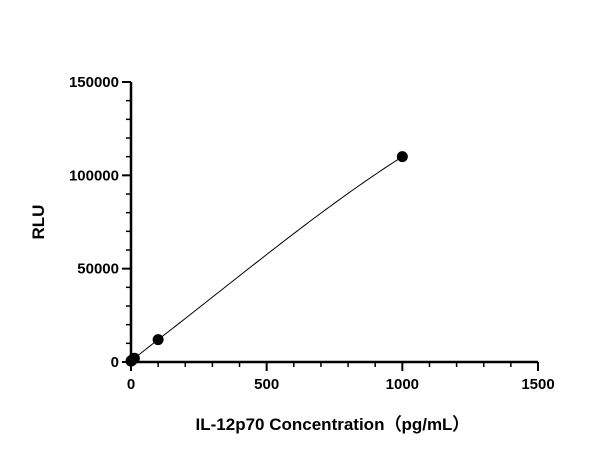  Describe the element at coordinates (266, 384) in the screenshot. I see `x-tick-label: 500` at that location.